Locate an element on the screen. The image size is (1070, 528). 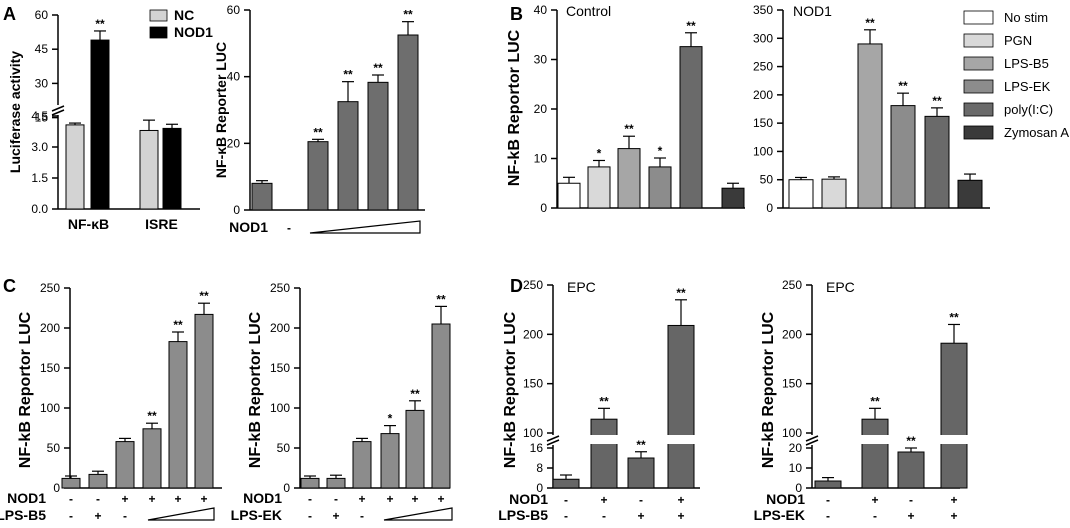
y-tick-label: 3.0 is located at coordinates (39, 147).